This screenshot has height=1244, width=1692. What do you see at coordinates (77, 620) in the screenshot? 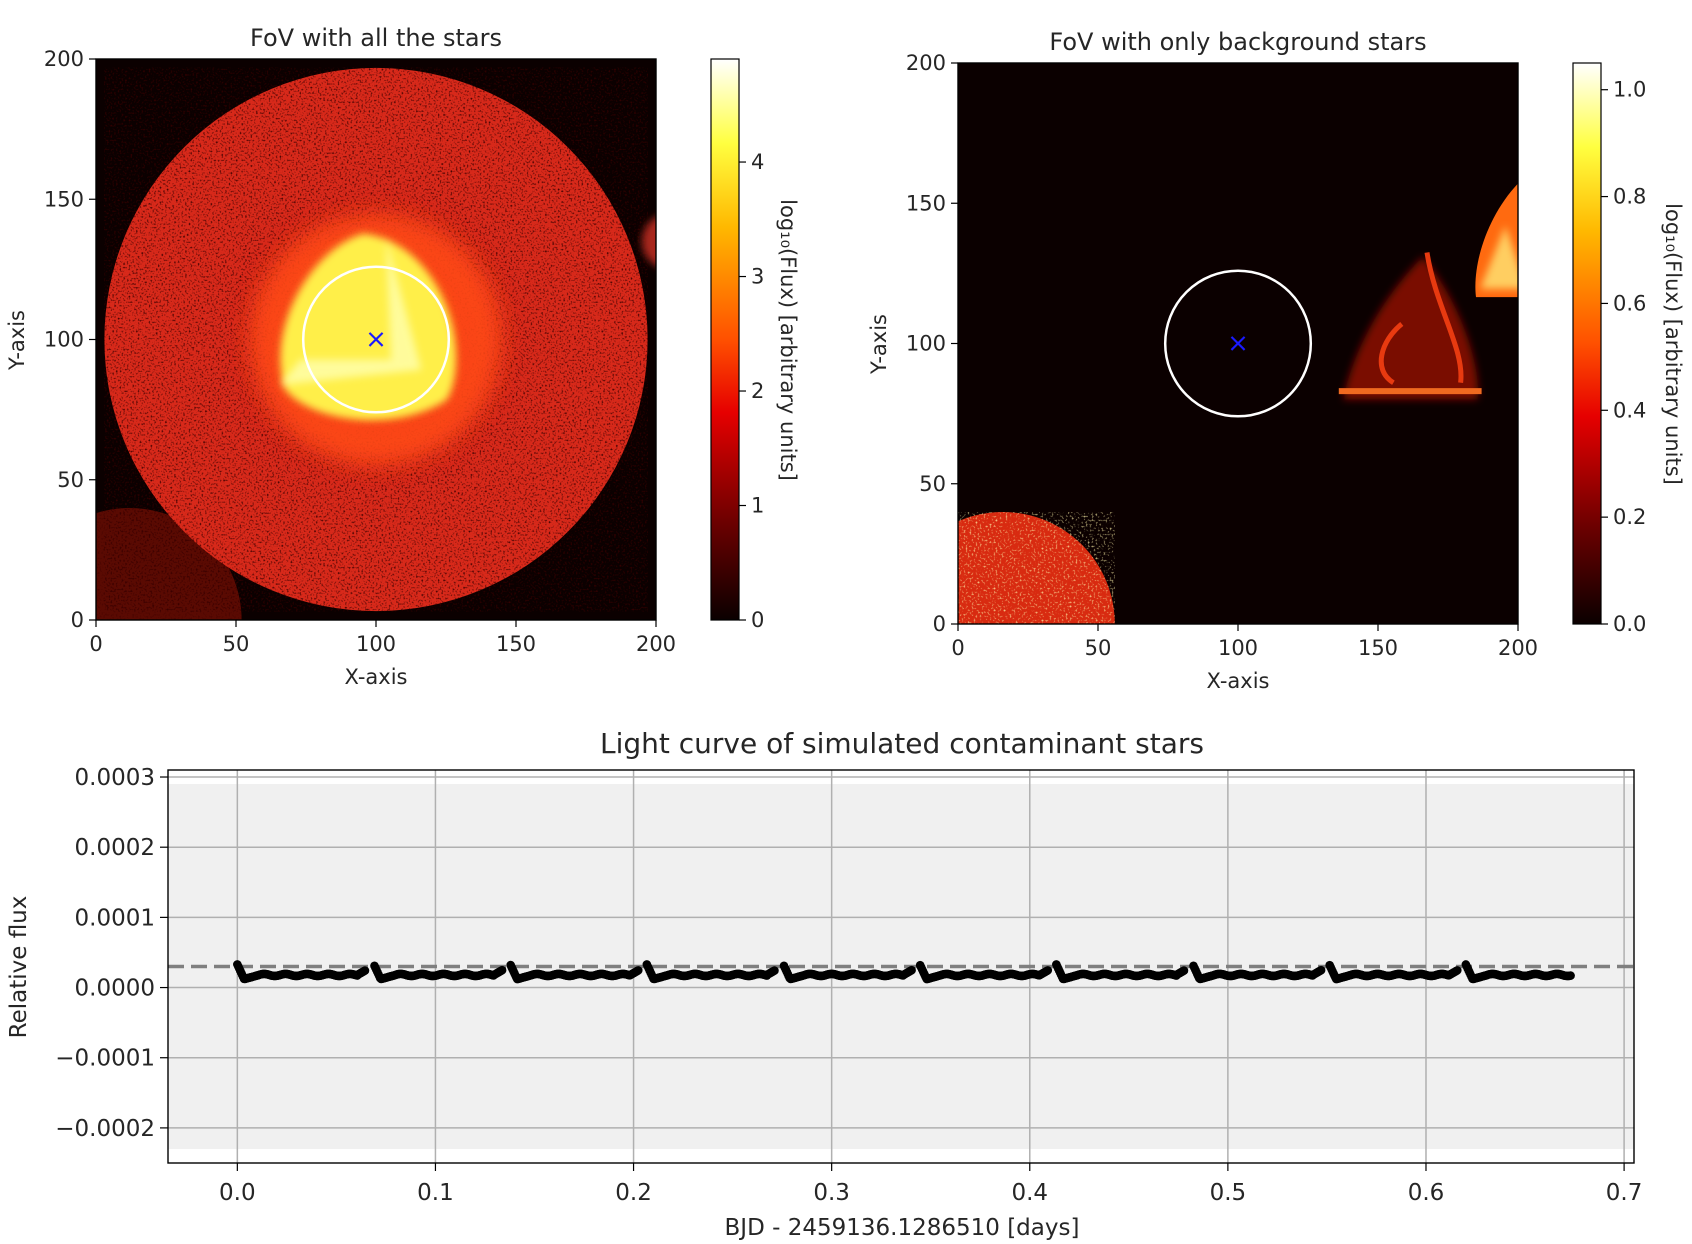
I see `p1-ytick-label: 0` at bounding box center [77, 620].